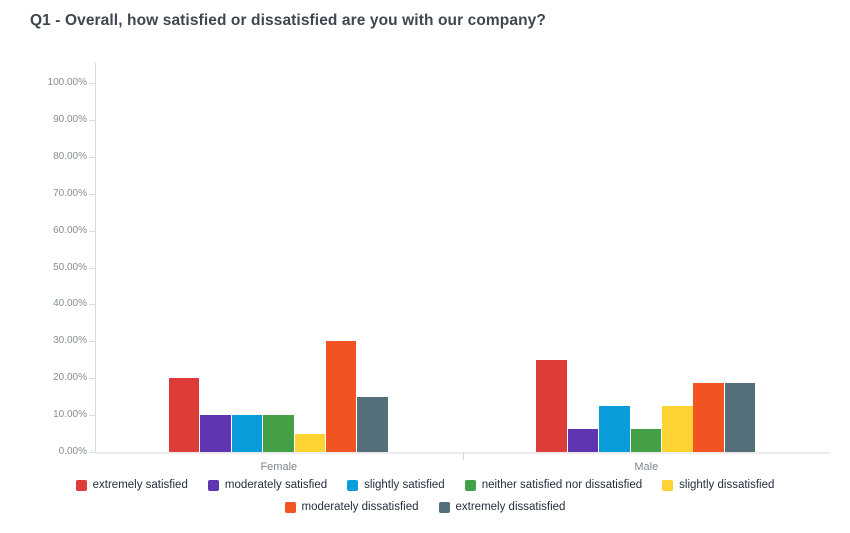  I want to click on legend-swatch-moderately-dissatisfied, so click(290, 507).